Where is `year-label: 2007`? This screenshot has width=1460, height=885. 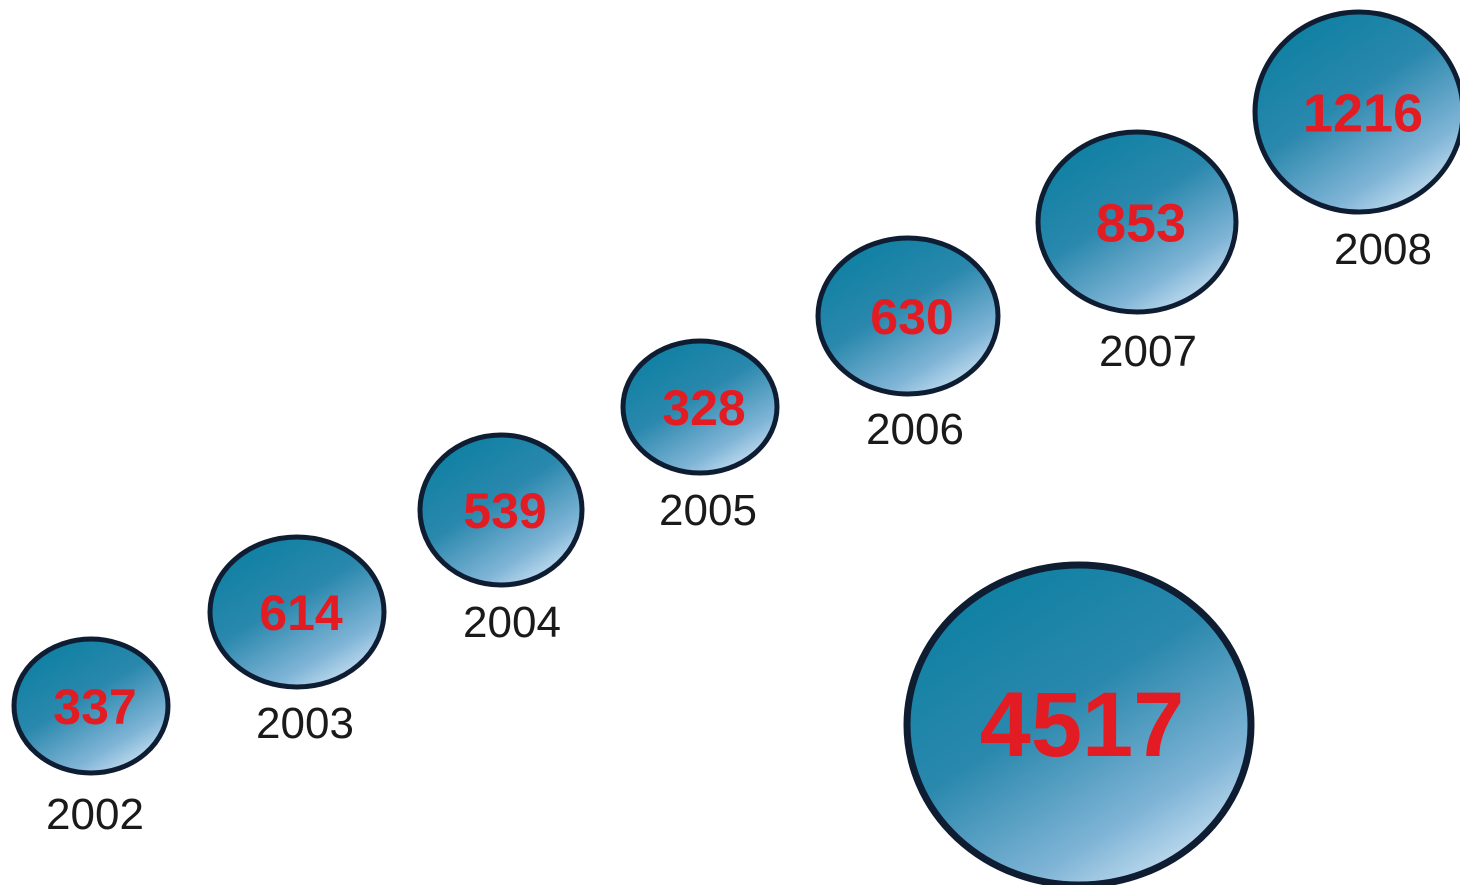 year-label: 2007 is located at coordinates (1148, 351).